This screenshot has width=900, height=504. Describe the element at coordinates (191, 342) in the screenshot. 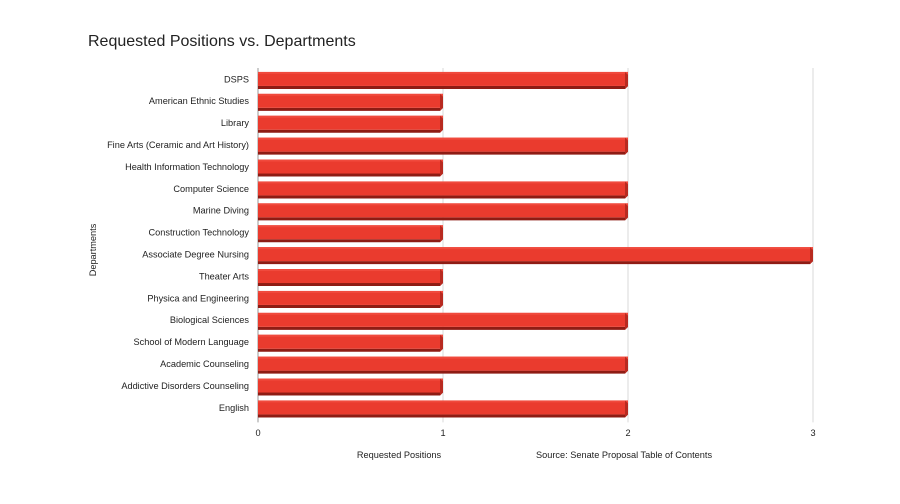

I see `category-label: School of Modern Language` at that location.